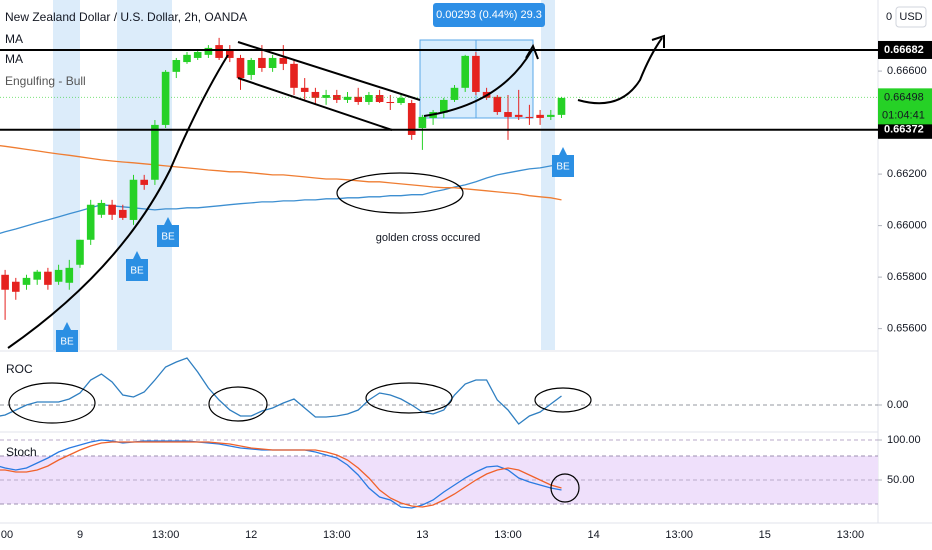  What do you see at coordinates (765, 535) in the screenshot?
I see `x-tick-label: 15` at bounding box center [765, 535].